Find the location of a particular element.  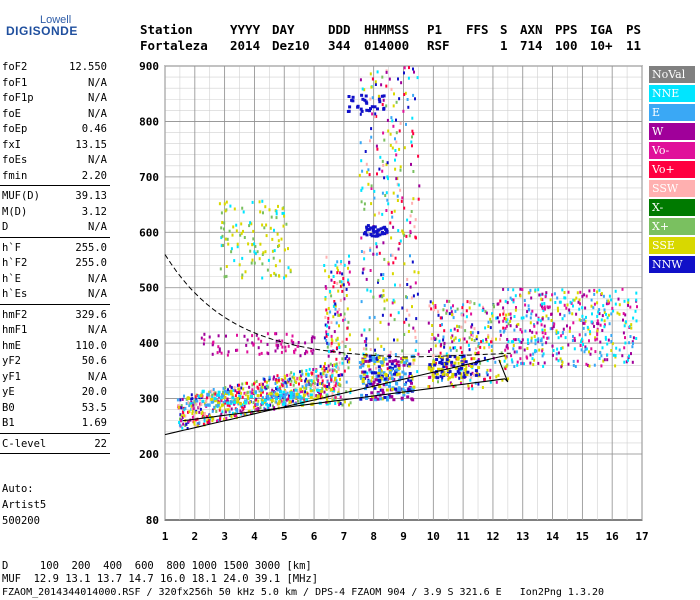

param-value: 53.5 is located at coordinates (94, 407).